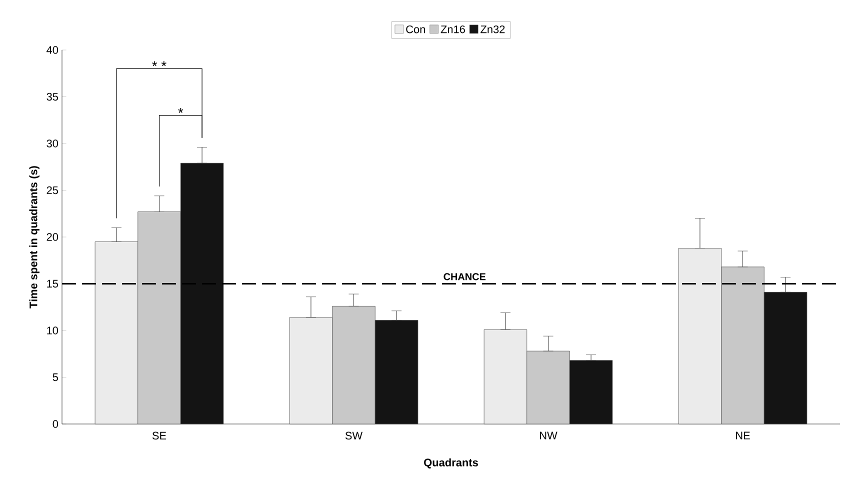 This screenshot has width=845, height=495. Describe the element at coordinates (52, 144) in the screenshot. I see `y-tick-label: 30` at that location.